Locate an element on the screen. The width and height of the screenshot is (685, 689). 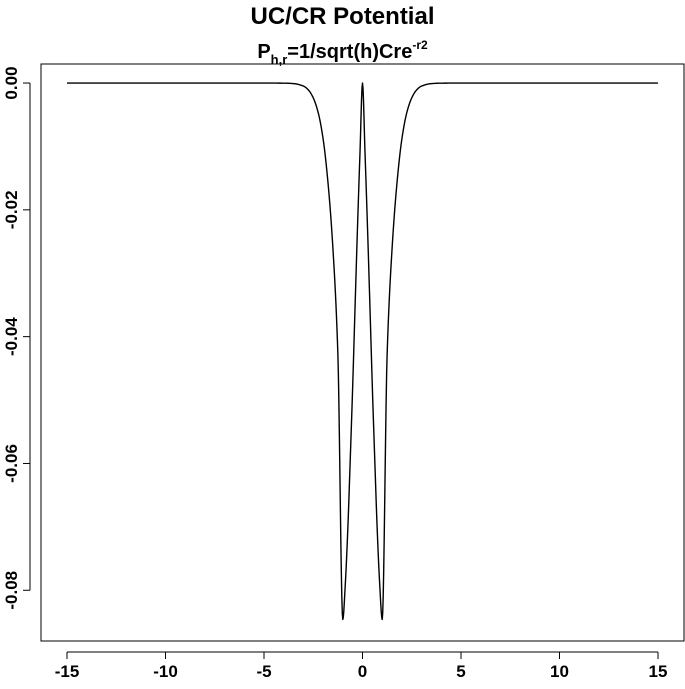
x-tick-label: 15 is located at coordinates (658, 671).